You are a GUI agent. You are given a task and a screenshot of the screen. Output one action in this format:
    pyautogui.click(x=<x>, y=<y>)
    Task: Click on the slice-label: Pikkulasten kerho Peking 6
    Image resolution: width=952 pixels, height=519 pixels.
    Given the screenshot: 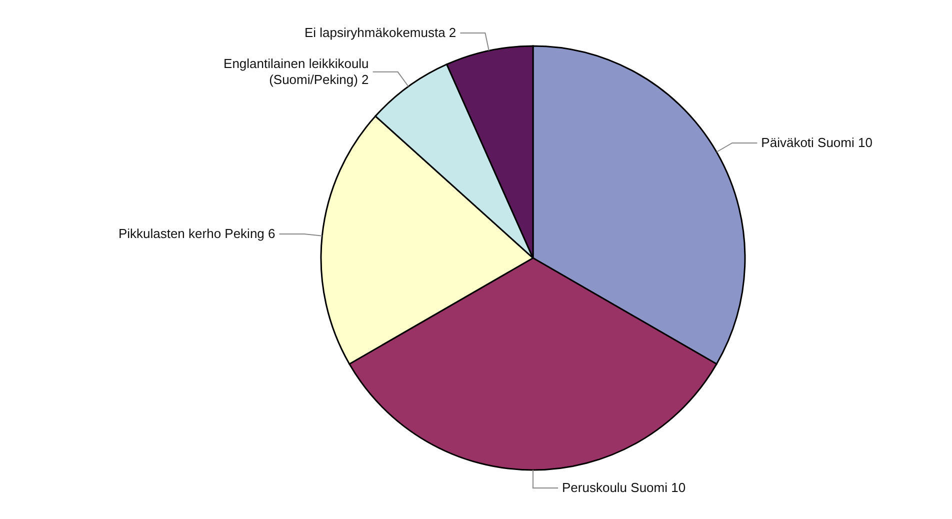 What is the action you would take?
    pyautogui.click(x=197, y=233)
    